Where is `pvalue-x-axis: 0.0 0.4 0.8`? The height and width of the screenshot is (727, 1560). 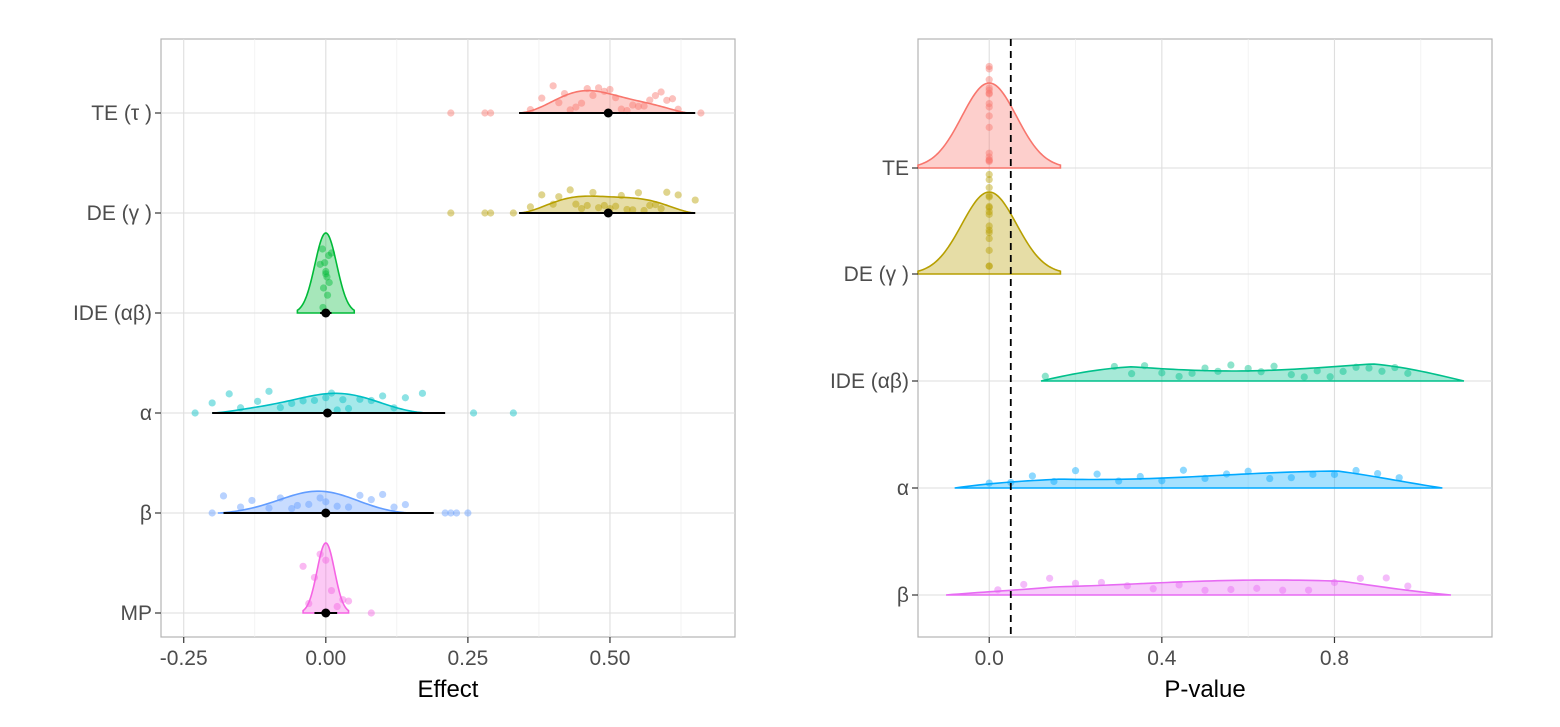
pvalue-x-axis: 0.0 0.4 0.8 is located at coordinates (1162, 653).